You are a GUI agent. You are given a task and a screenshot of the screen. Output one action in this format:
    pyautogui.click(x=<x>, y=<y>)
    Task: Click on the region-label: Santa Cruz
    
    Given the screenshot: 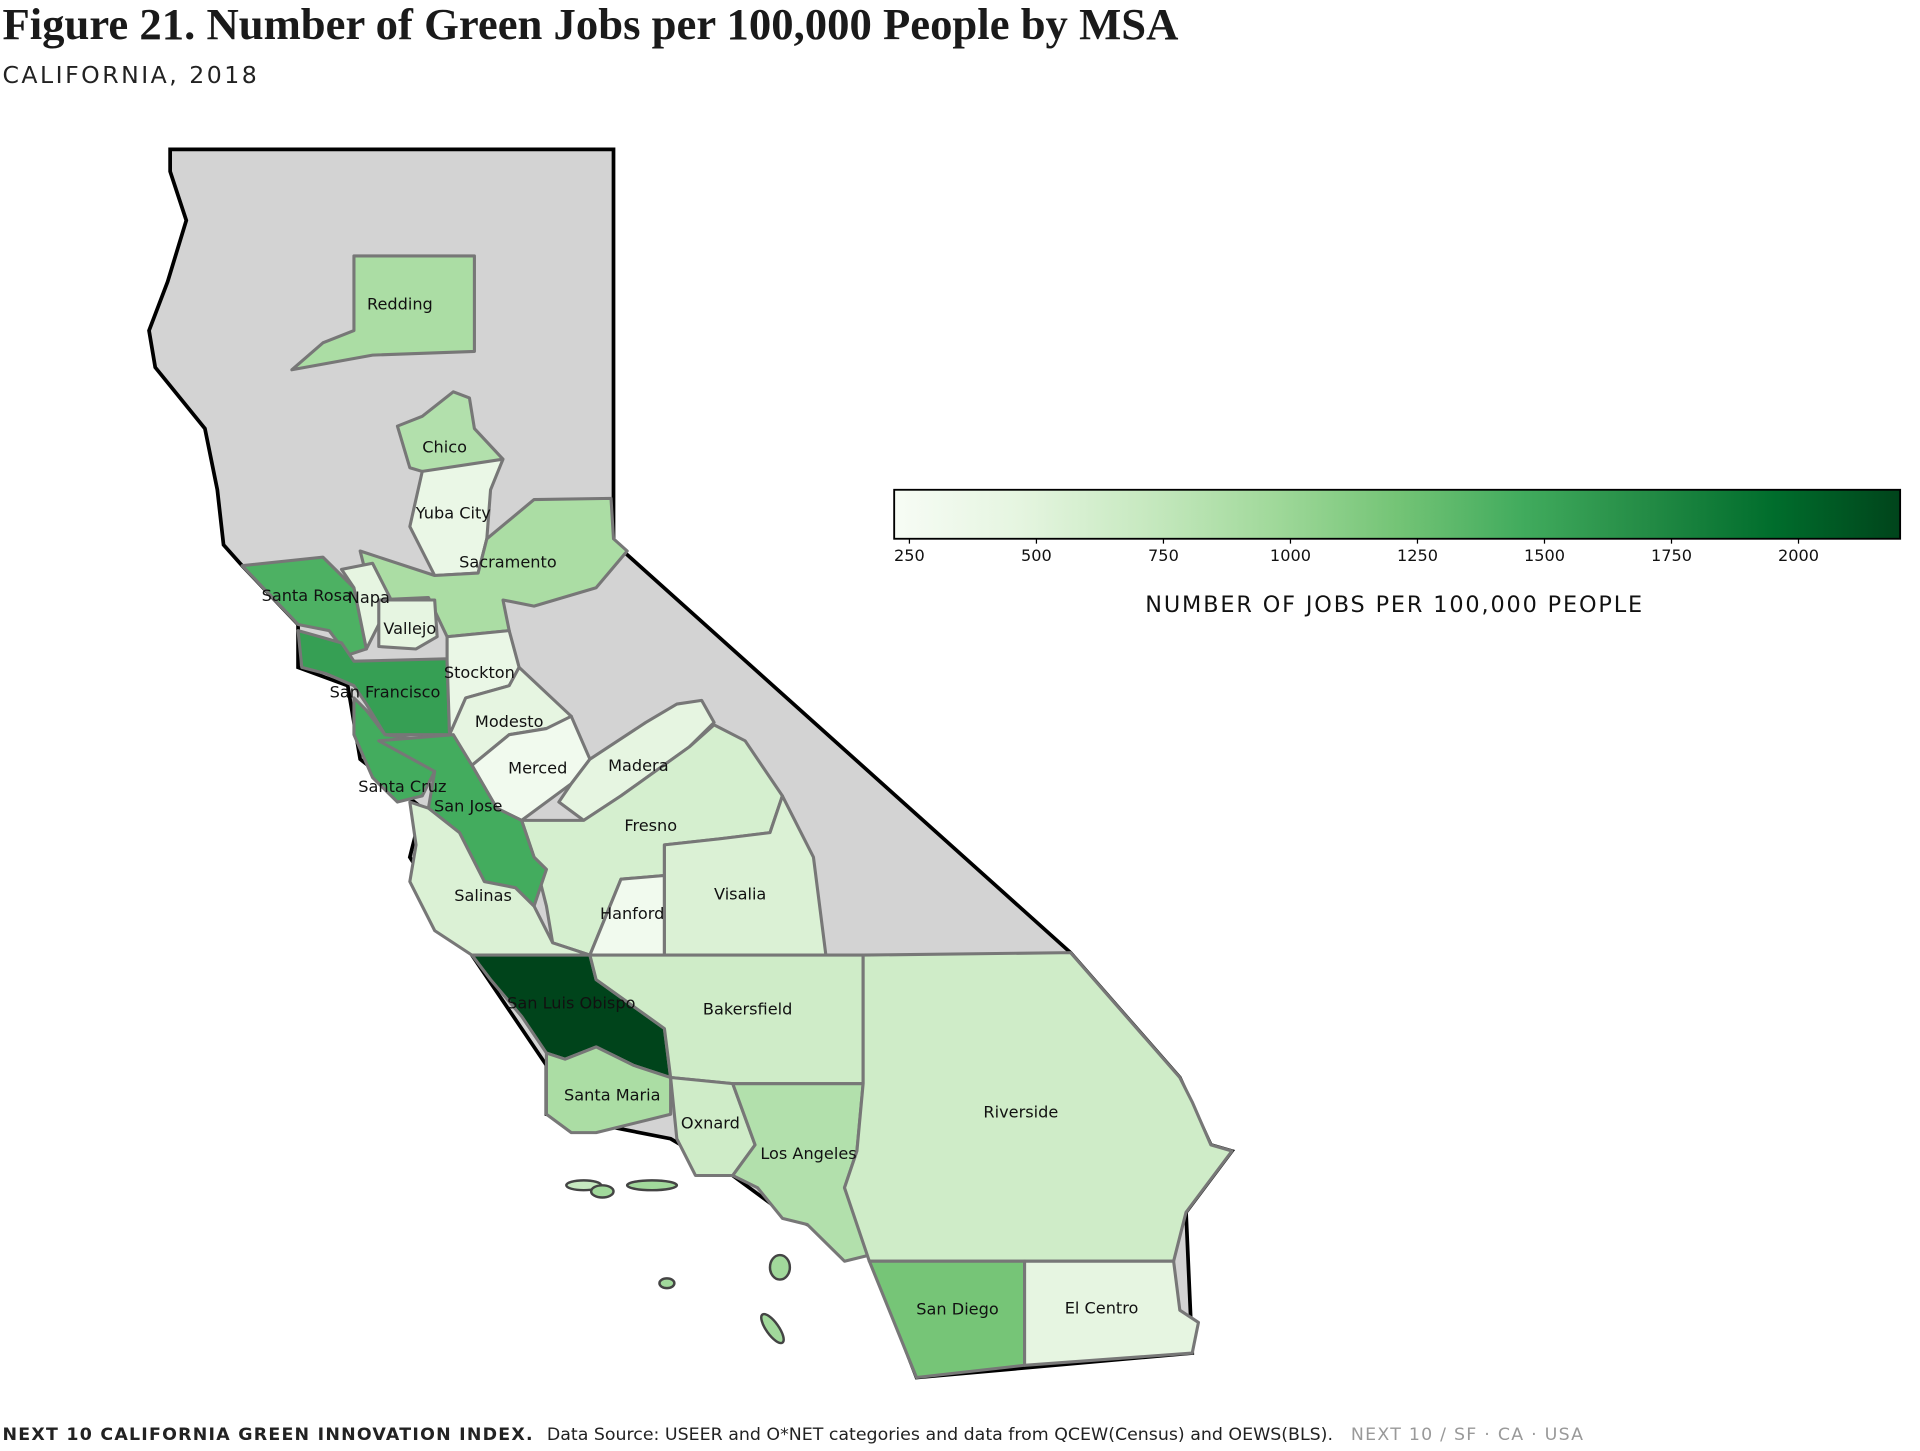 What is the action you would take?
    pyautogui.click(x=402, y=786)
    